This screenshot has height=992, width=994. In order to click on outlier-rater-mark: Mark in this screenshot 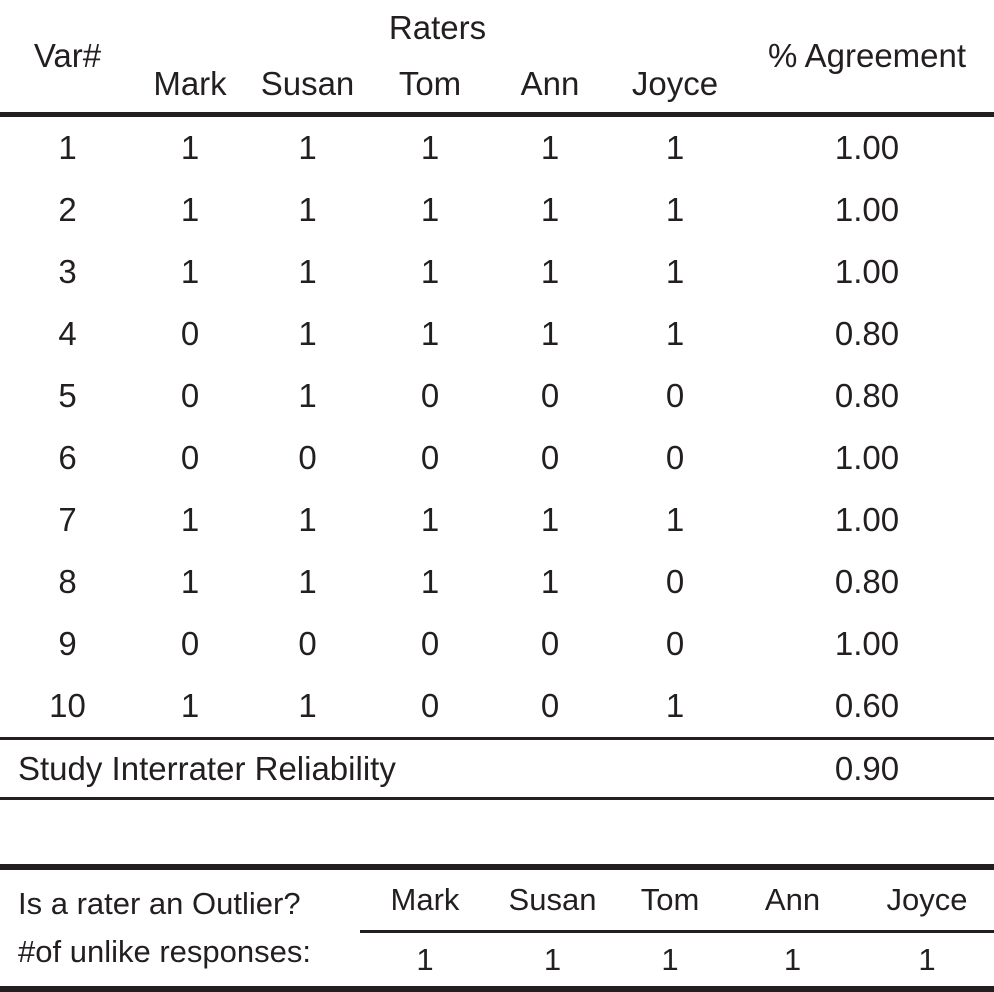, I will do `click(425, 899)`.